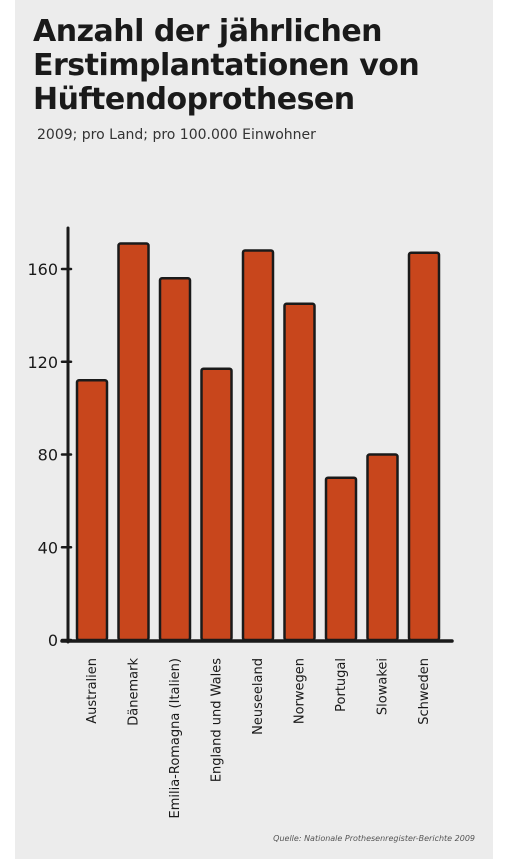  Describe the element at coordinates (258, 696) in the screenshot. I see `x-tick-label-4: Neuseeland` at that location.